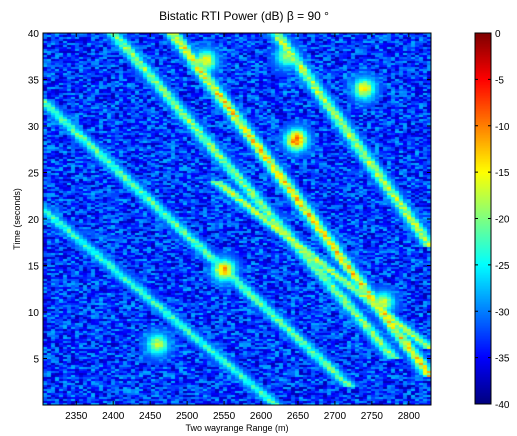 This screenshot has height=436, width=517. Describe the element at coordinates (34, 313) in the screenshot. I see `y-tick-label: 10` at that location.